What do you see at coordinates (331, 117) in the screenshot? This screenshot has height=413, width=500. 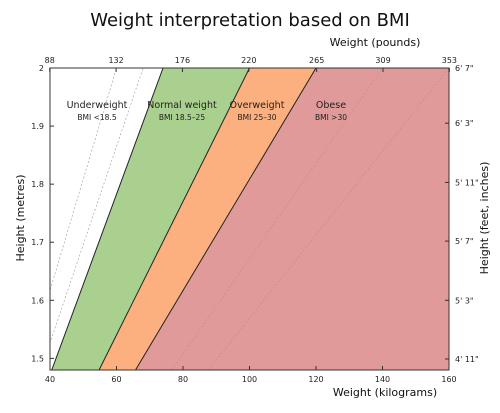 I see `region-range-label: BMI >30` at bounding box center [331, 117].